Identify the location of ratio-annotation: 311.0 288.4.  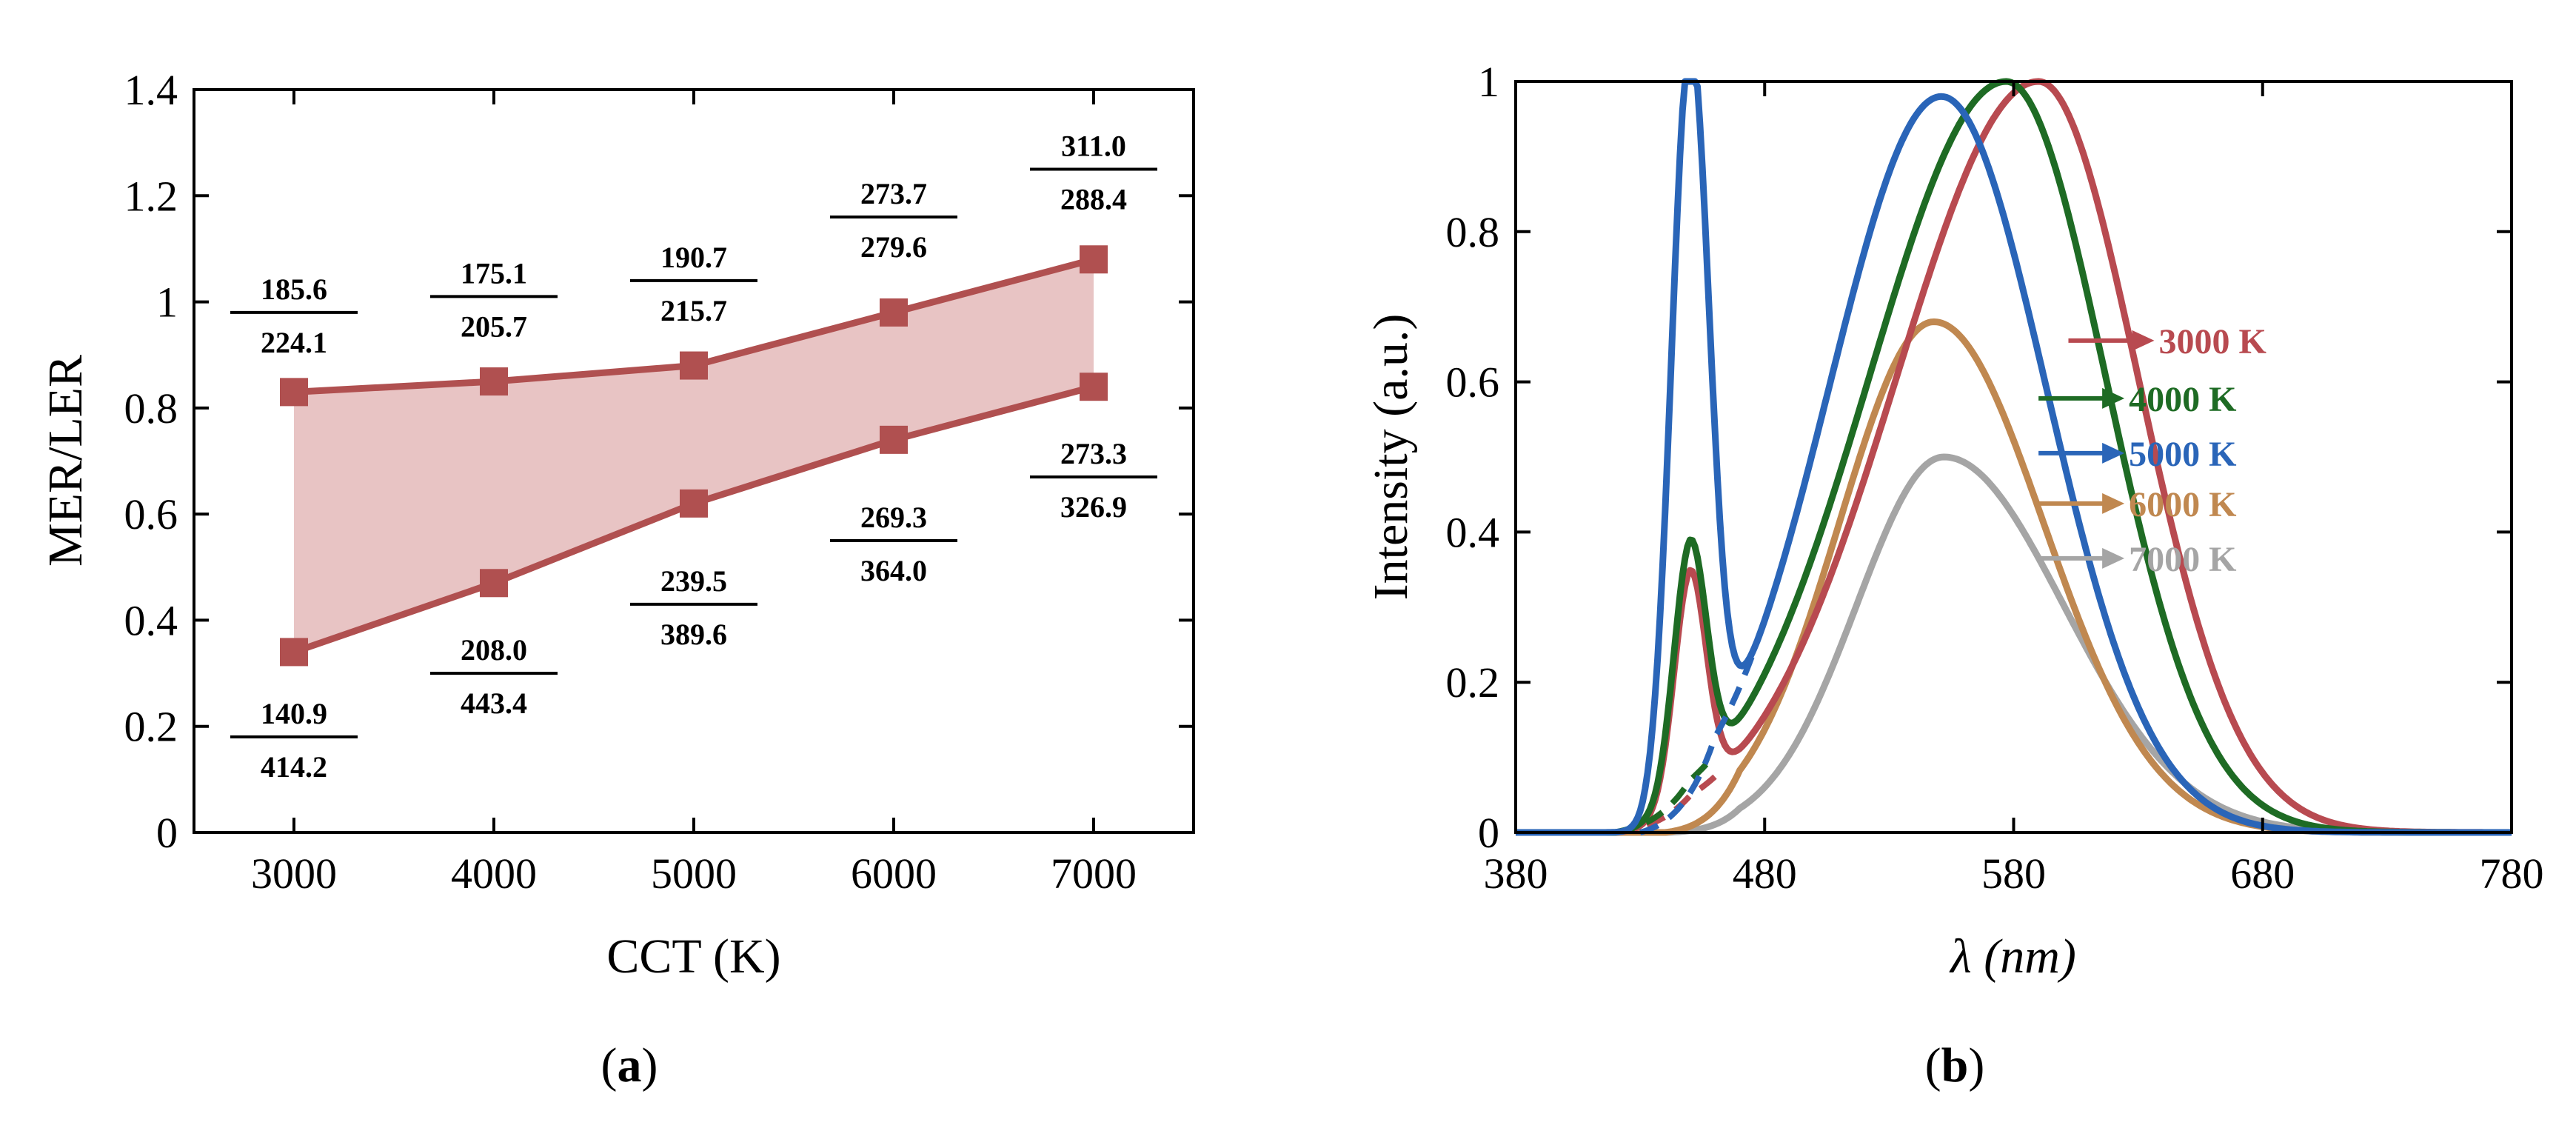
(1093, 172).